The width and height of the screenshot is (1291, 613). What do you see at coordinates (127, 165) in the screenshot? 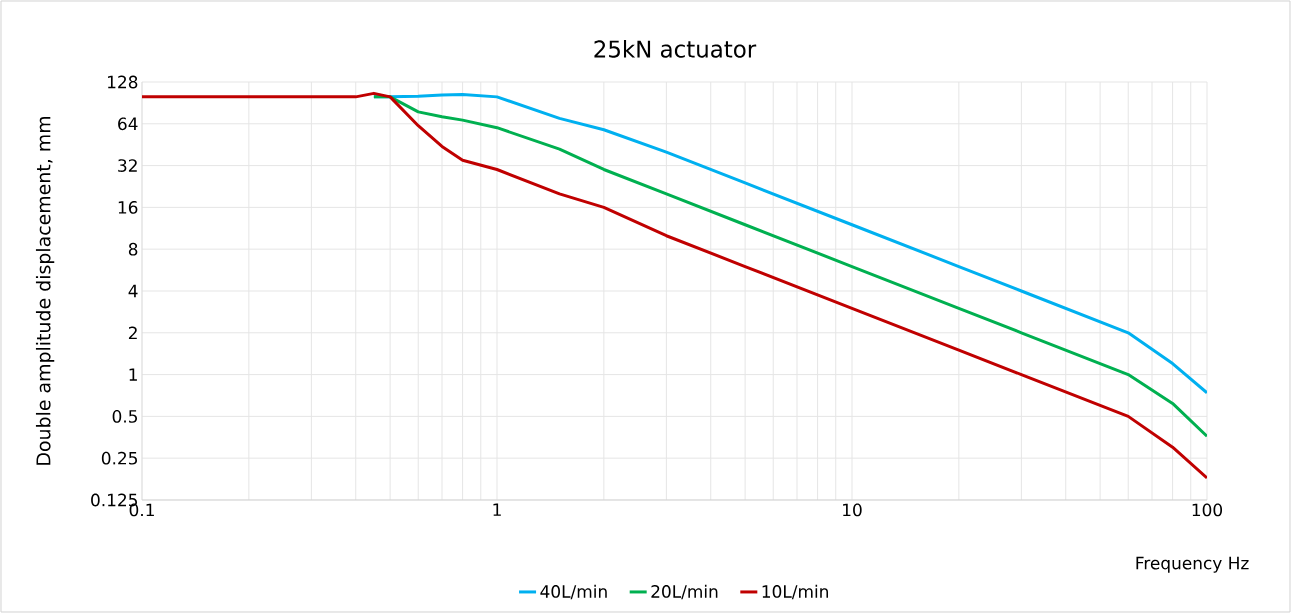
I see `y-tick-label: 32` at bounding box center [127, 165].